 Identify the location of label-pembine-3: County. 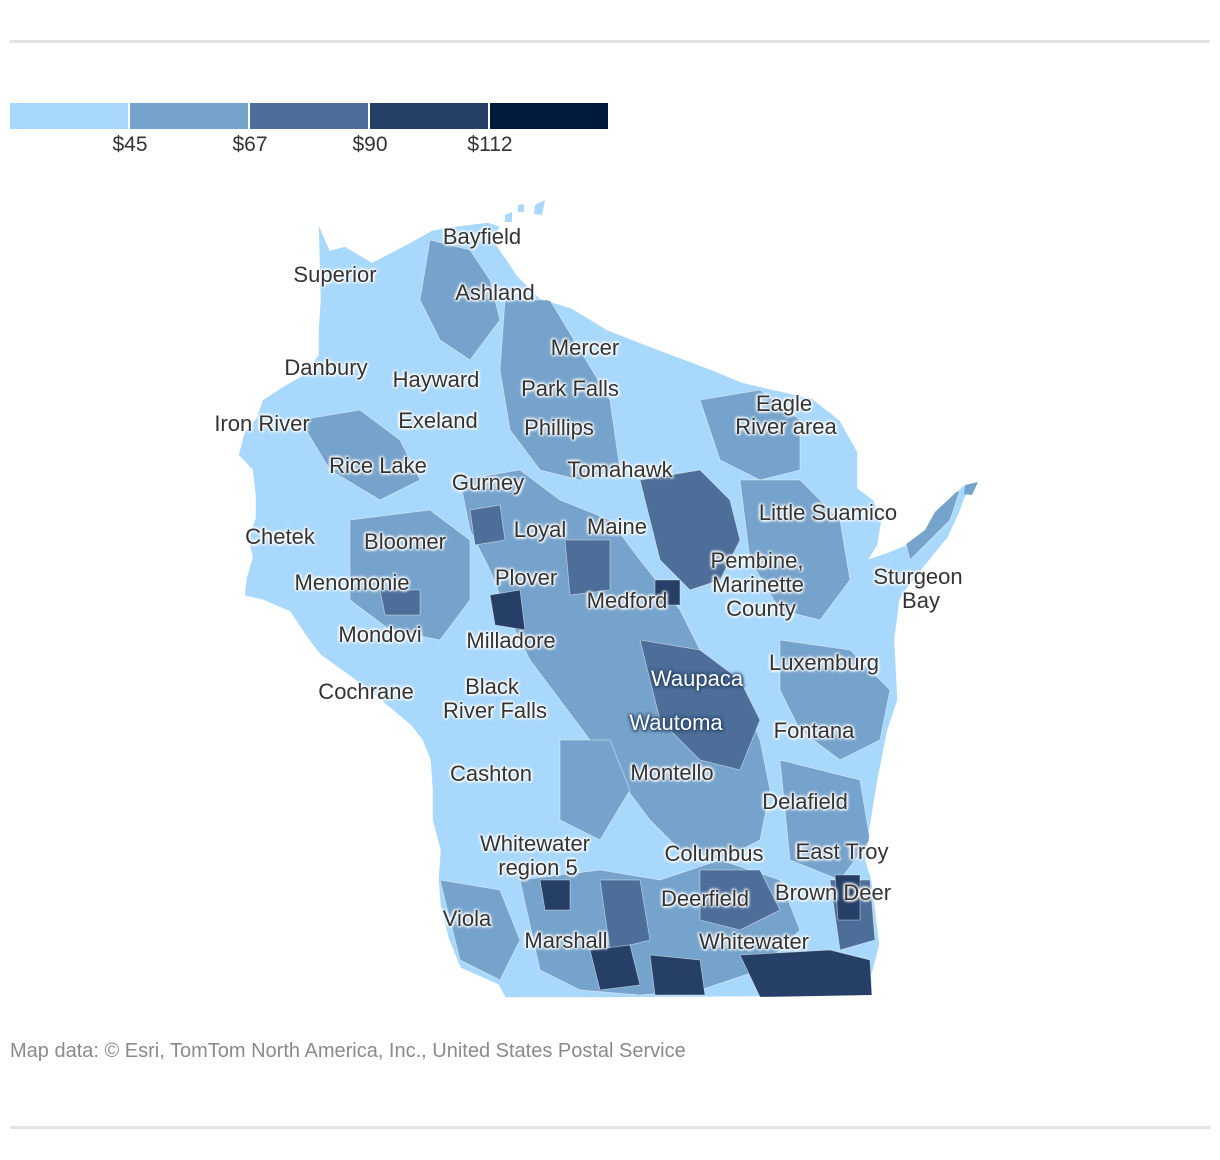
(761, 608).